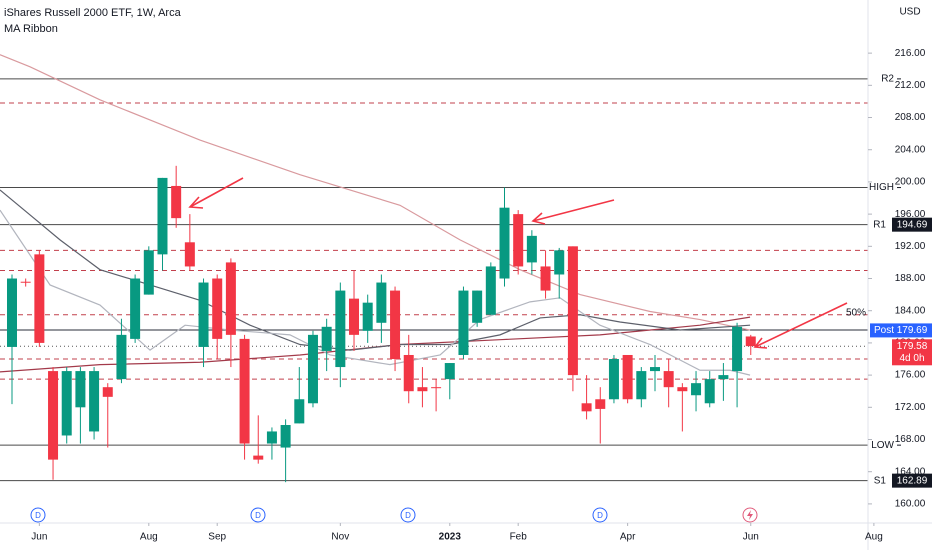  What do you see at coordinates (750, 515) in the screenshot?
I see `earnings-bolt` at bounding box center [750, 515].